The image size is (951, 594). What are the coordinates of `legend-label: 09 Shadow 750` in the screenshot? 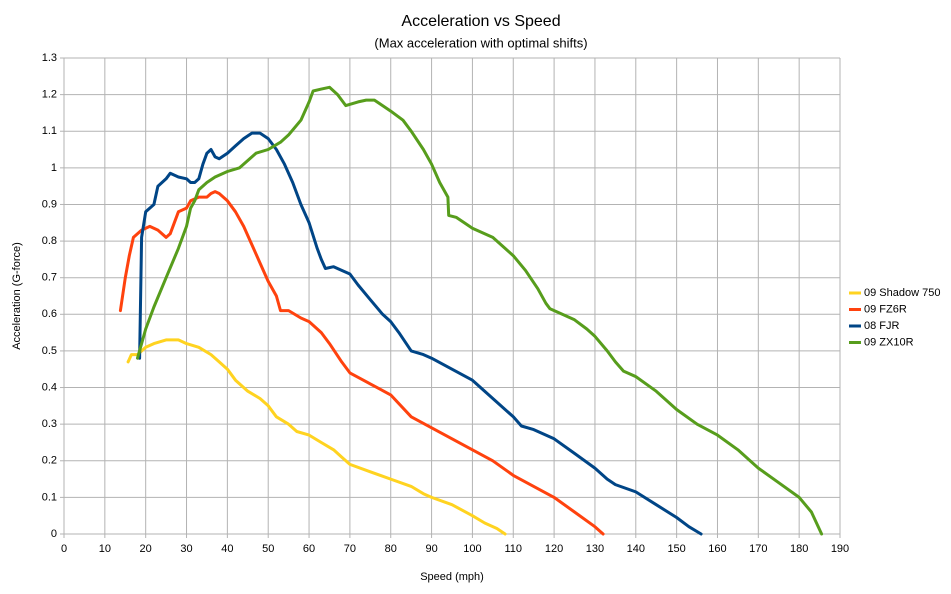 It's located at (902, 293).